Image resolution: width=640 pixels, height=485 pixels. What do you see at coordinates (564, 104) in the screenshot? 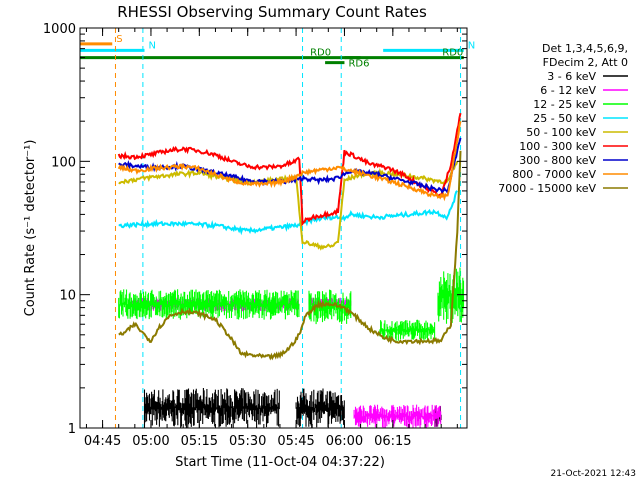
I see `legend-label-2: 12 - 25 keV` at bounding box center [564, 104].